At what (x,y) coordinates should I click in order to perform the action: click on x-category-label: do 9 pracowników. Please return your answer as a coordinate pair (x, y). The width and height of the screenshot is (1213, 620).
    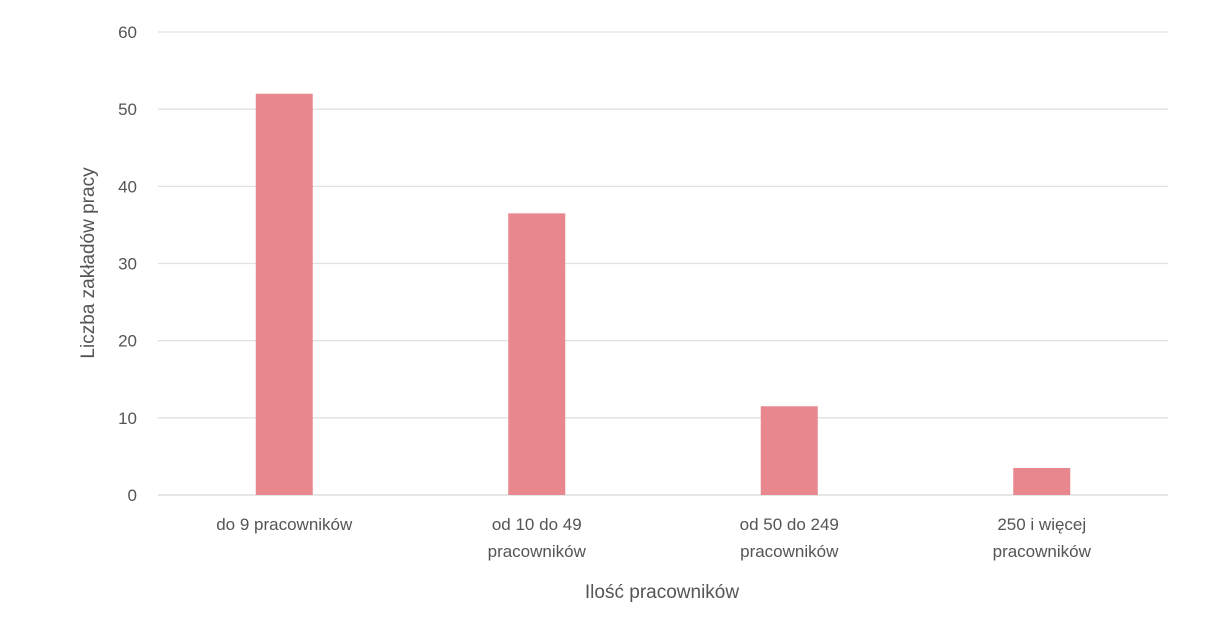
    Looking at the image, I should click on (284, 524).